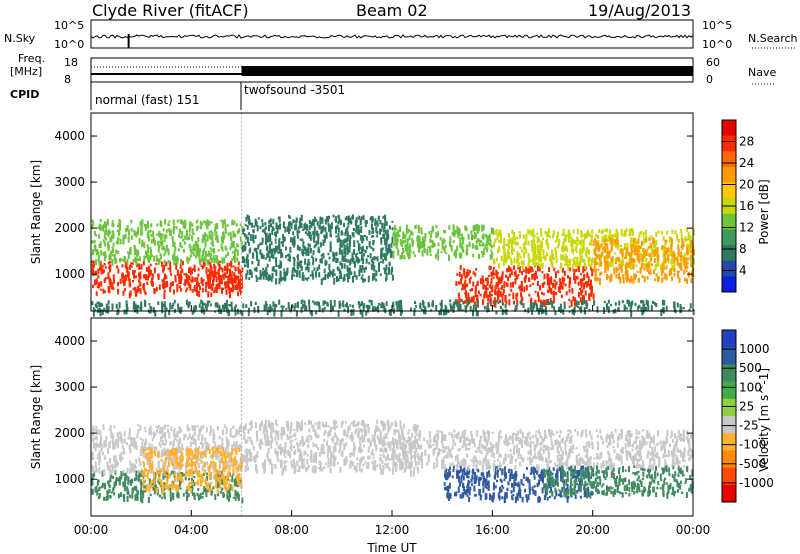 The height and width of the screenshot is (554, 800). What do you see at coordinates (69, 25) in the screenshot?
I see `nsky-tick-top-left: 10^5` at bounding box center [69, 25].